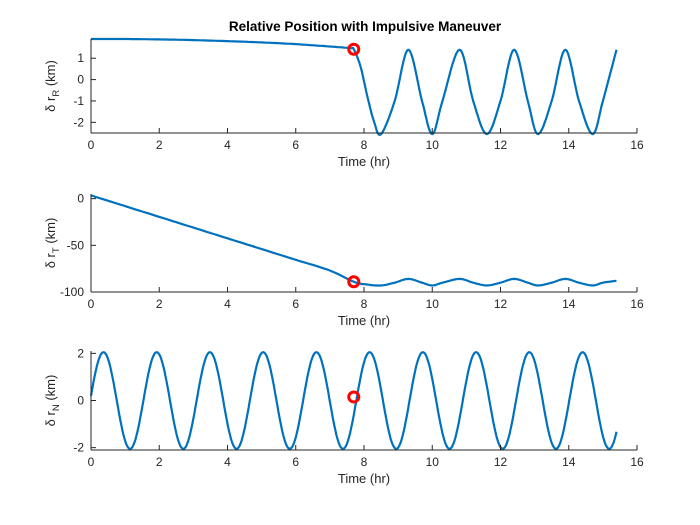 The image size is (700, 525). What do you see at coordinates (52, 243) in the screenshot?
I see `y-axis-label-2: δ rT (km)` at bounding box center [52, 243].